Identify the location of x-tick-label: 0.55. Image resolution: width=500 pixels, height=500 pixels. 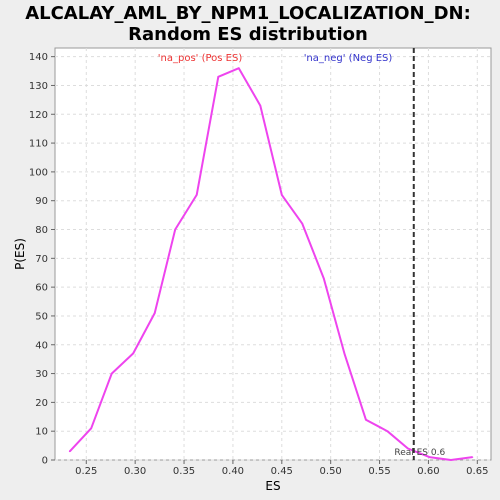
(379, 471).